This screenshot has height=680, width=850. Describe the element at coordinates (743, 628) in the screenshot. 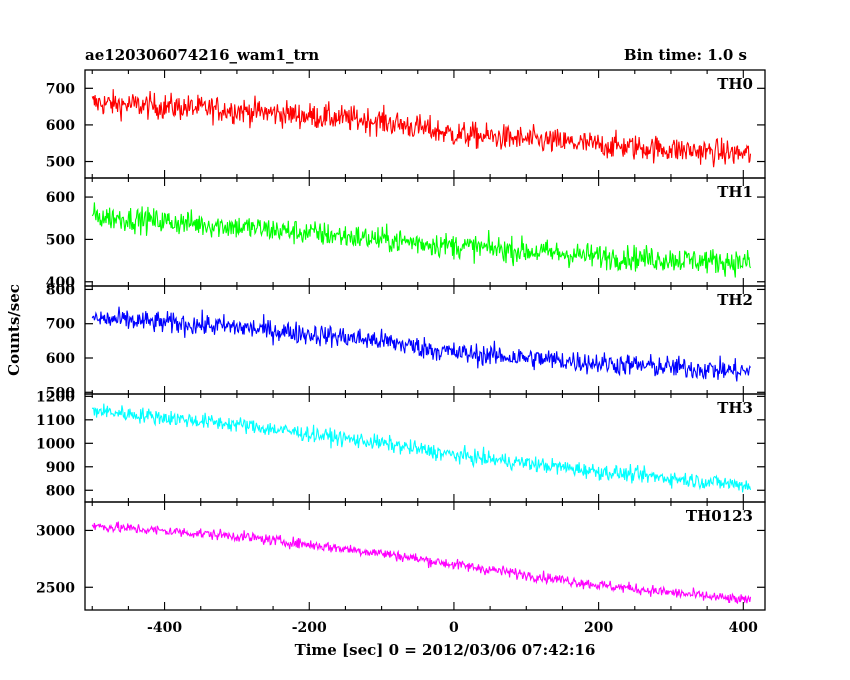

I see `x-tick-label: 400` at that location.